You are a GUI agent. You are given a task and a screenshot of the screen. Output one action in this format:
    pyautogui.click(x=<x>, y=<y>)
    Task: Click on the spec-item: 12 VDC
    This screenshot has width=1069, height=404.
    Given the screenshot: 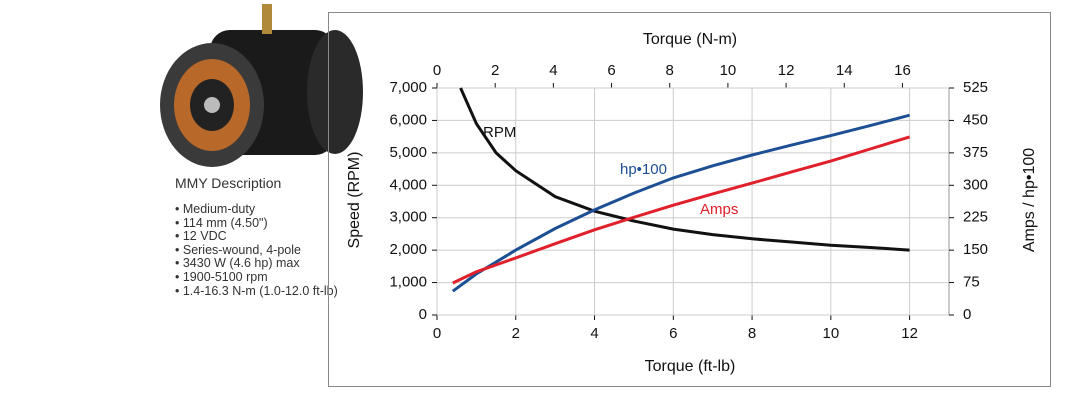 What is the action you would take?
    pyautogui.click(x=256, y=237)
    